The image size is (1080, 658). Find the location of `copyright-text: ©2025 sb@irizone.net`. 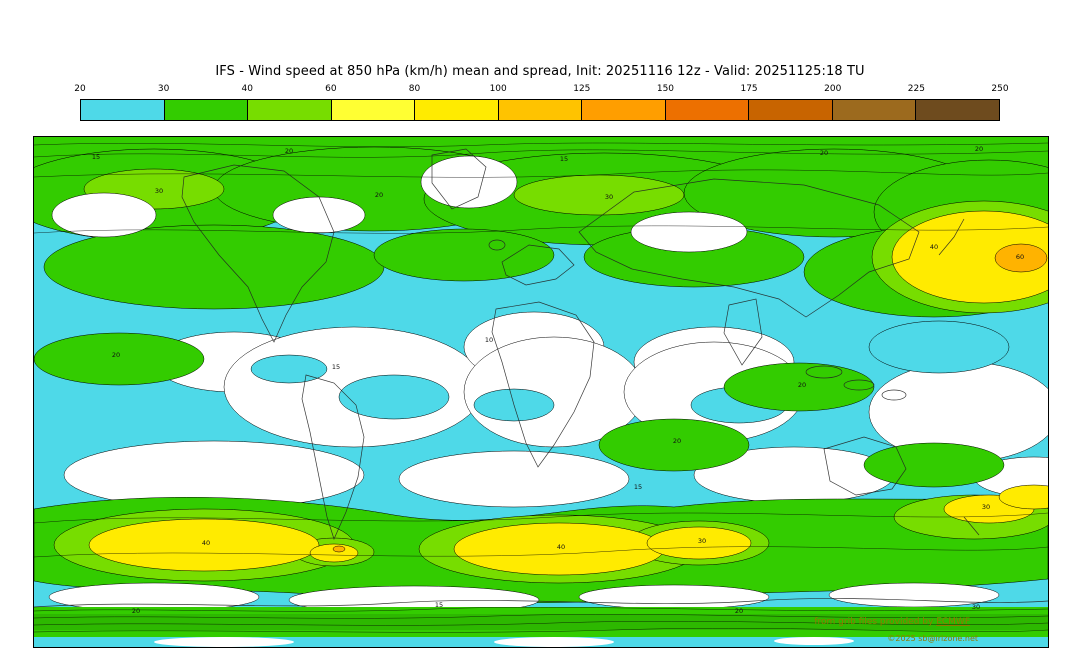

copyright-text: ©2025 sb@irizone.net is located at coordinates (932, 638).